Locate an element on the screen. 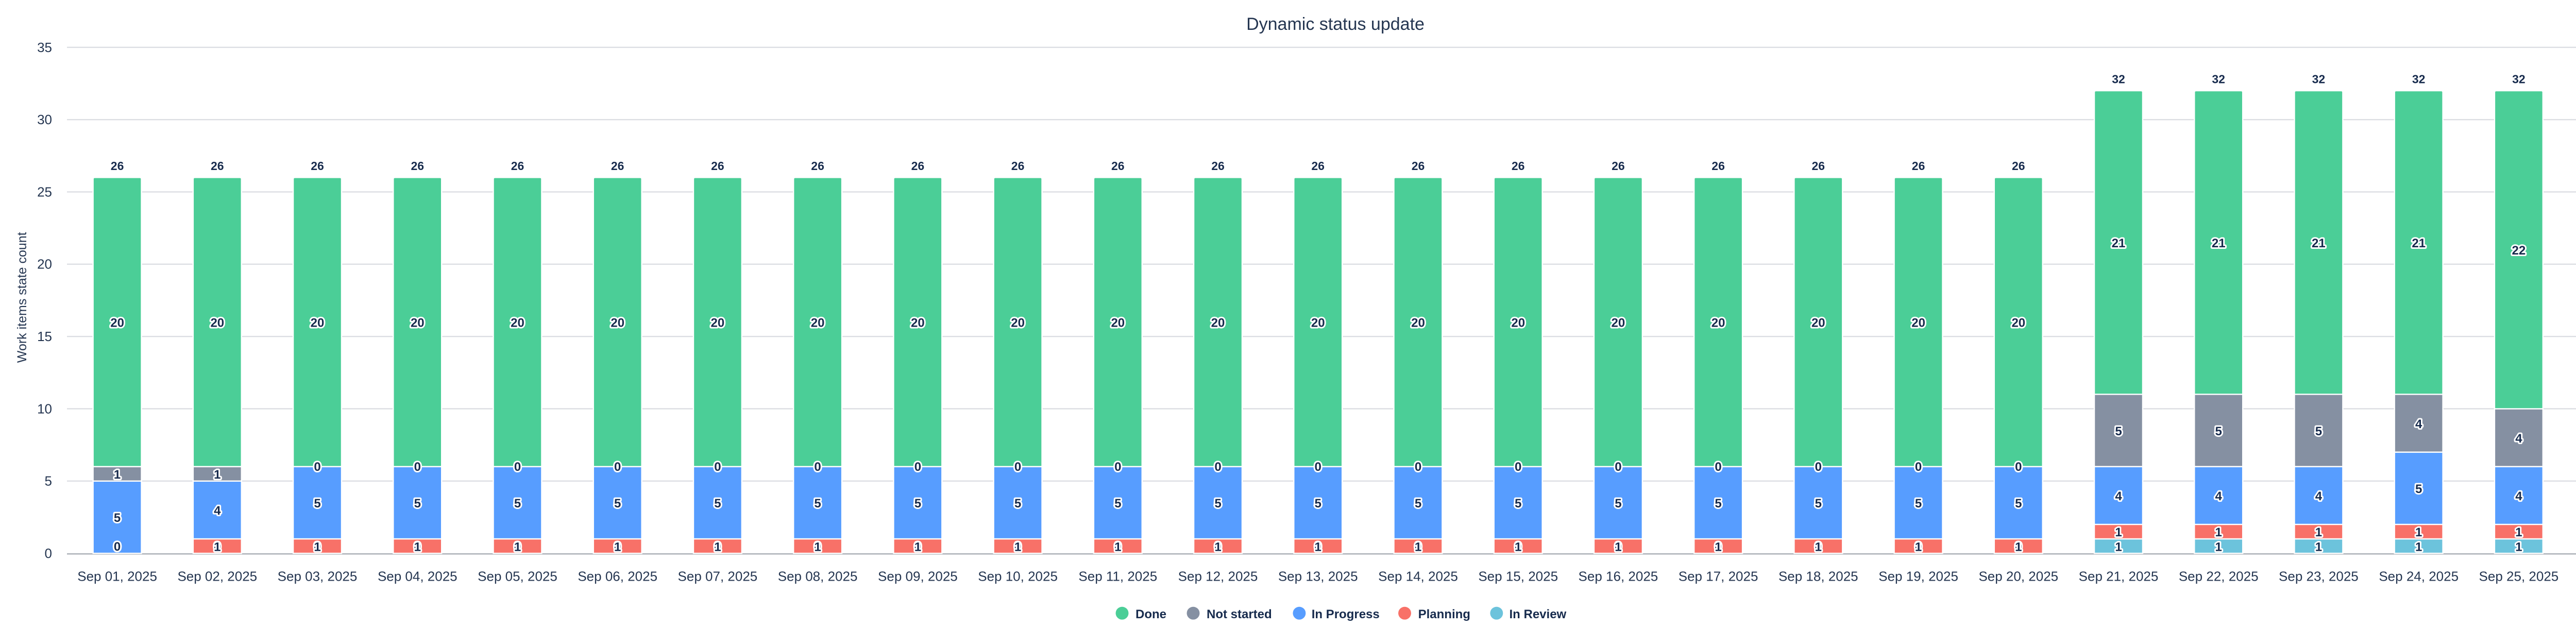 This screenshot has height=644, width=2576. svg-text: Sep 09, 2025 is located at coordinates (918, 576).